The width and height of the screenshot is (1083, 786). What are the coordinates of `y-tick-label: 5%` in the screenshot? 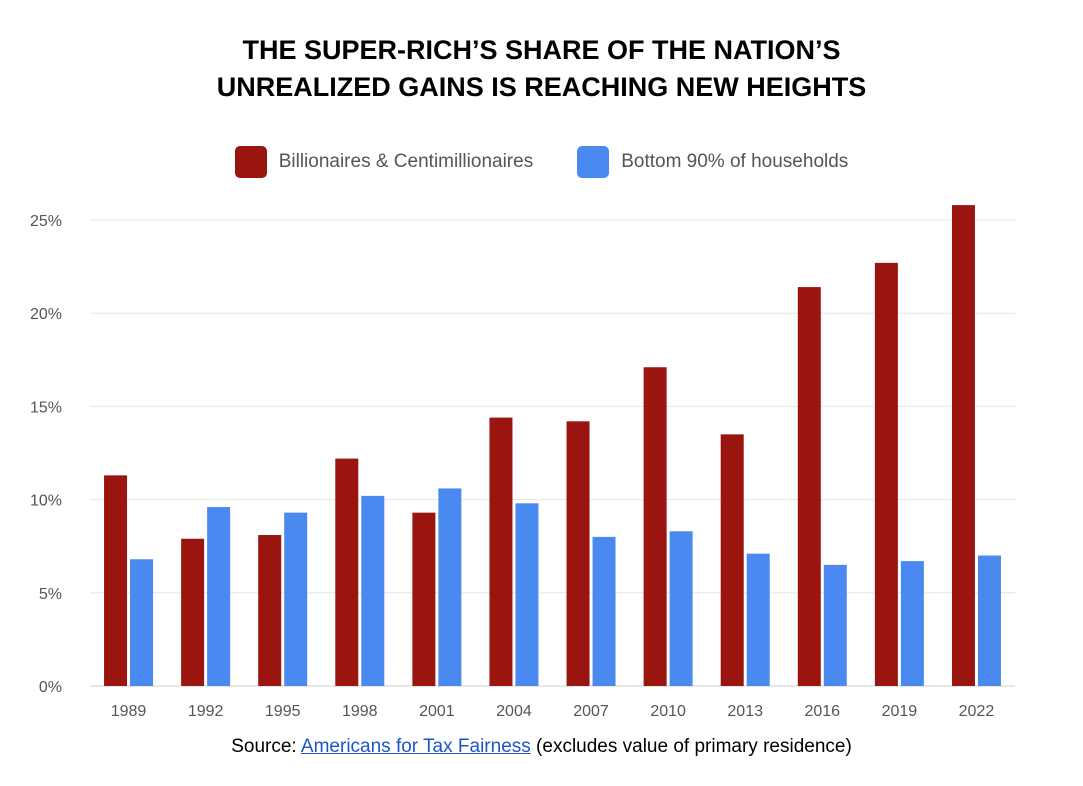 It's located at (50, 594).